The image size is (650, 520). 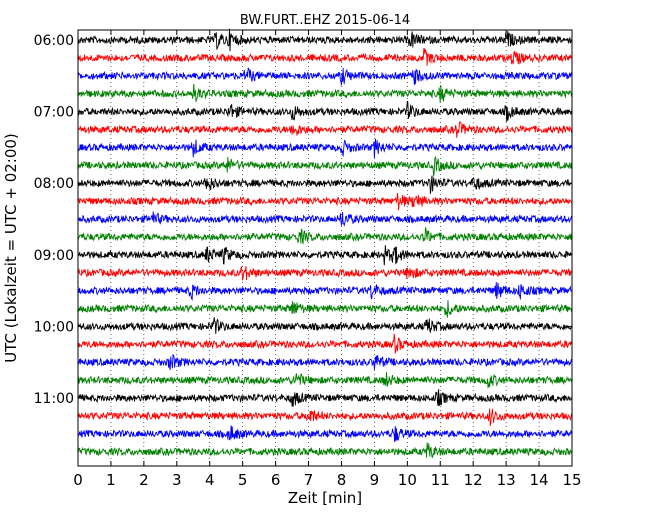 What do you see at coordinates (375, 480) in the screenshot?
I see `x-tick-label: 9` at bounding box center [375, 480].